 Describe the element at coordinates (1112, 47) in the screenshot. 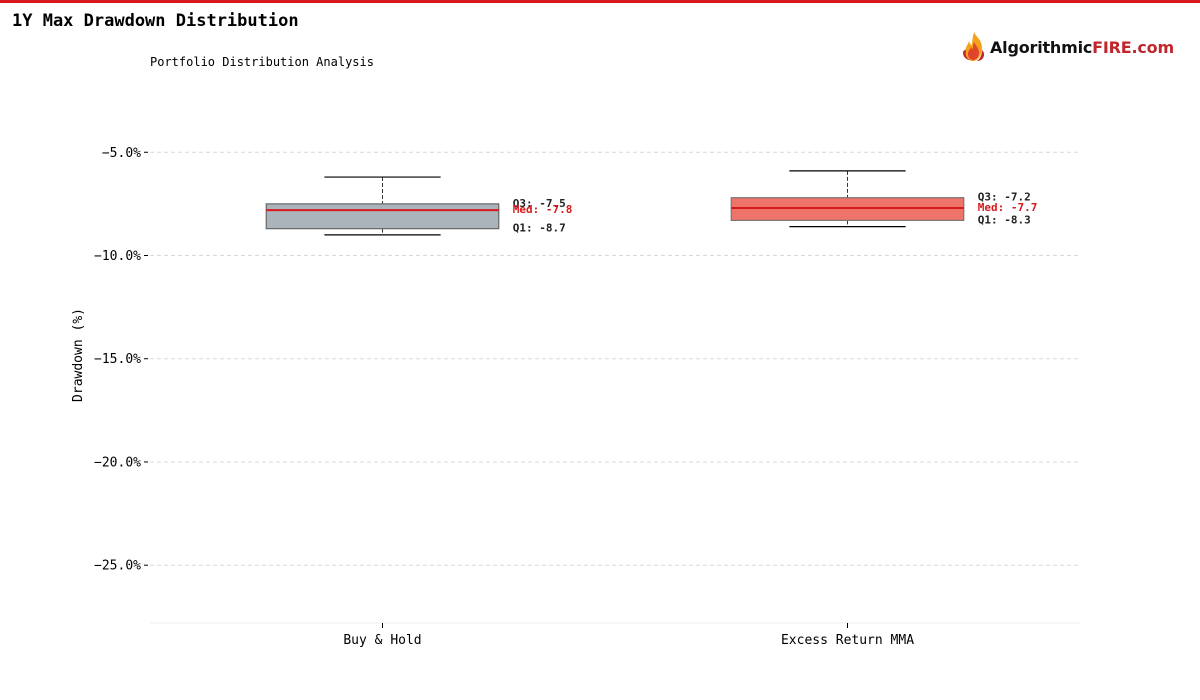

I see `logo-text-brand: FIRE` at that location.